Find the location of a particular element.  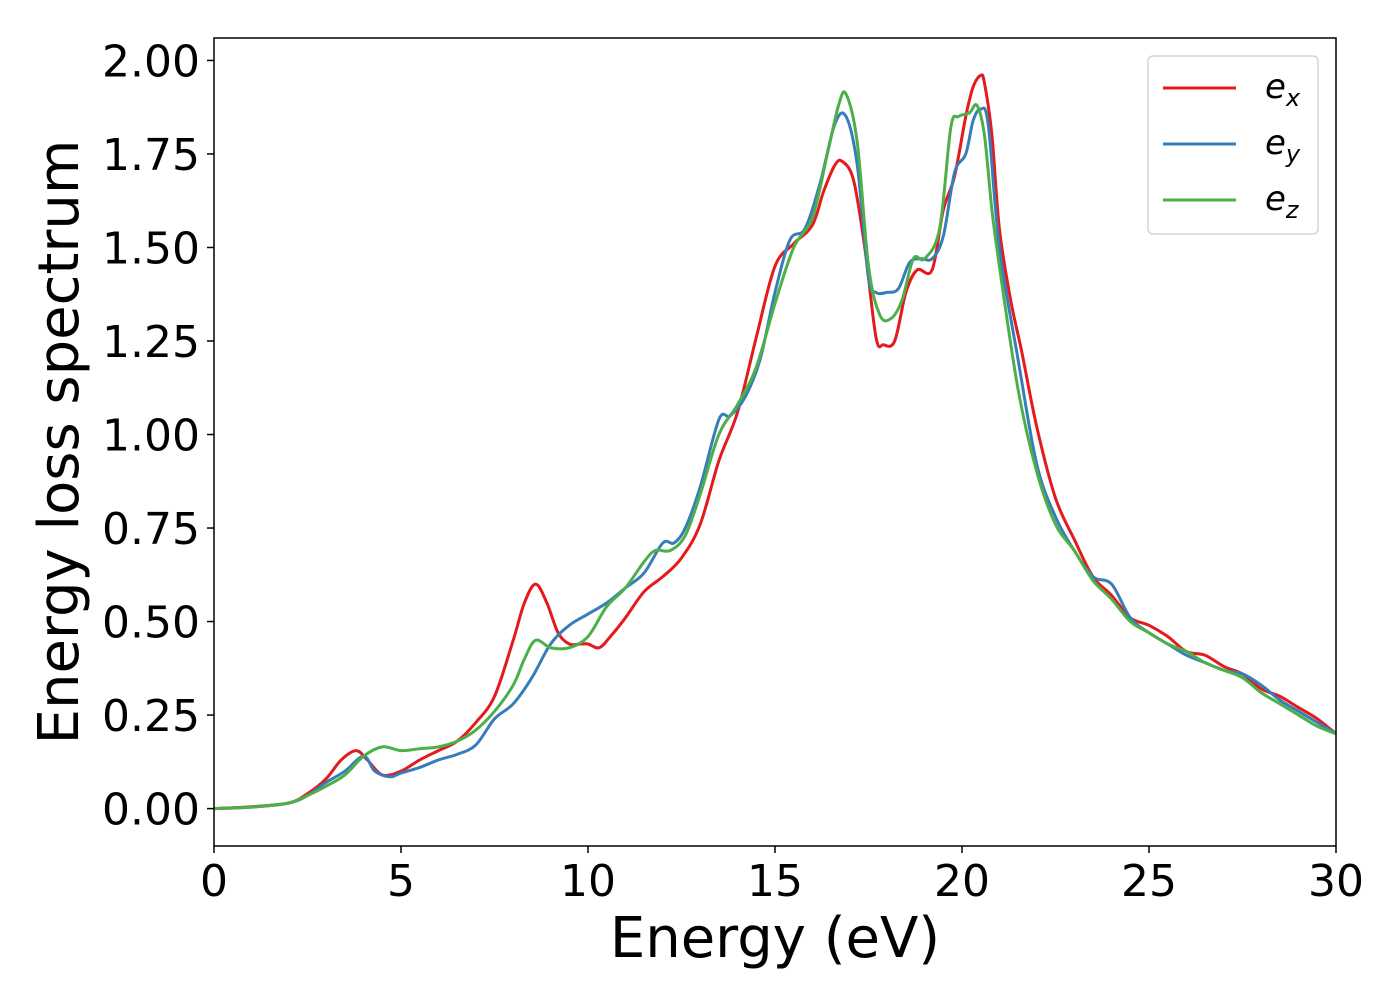

x-tick-label: 5 is located at coordinates (401, 881).